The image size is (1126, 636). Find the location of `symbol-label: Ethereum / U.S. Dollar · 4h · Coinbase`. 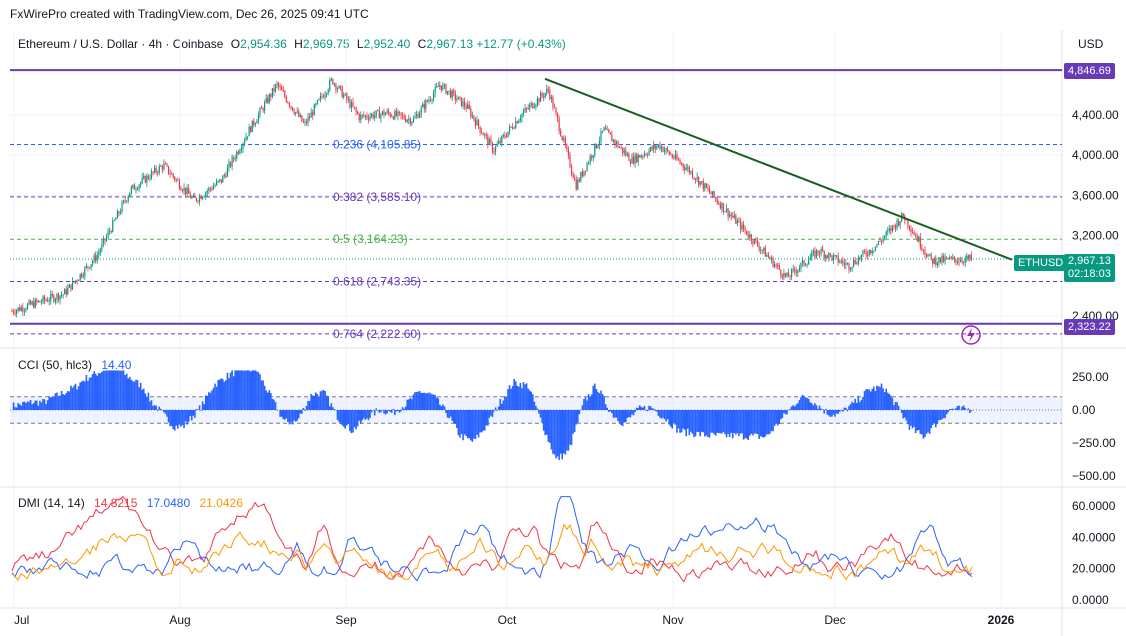

symbol-label: Ethereum / U.S. Dollar · 4h · Coinbase is located at coordinates (121, 44).